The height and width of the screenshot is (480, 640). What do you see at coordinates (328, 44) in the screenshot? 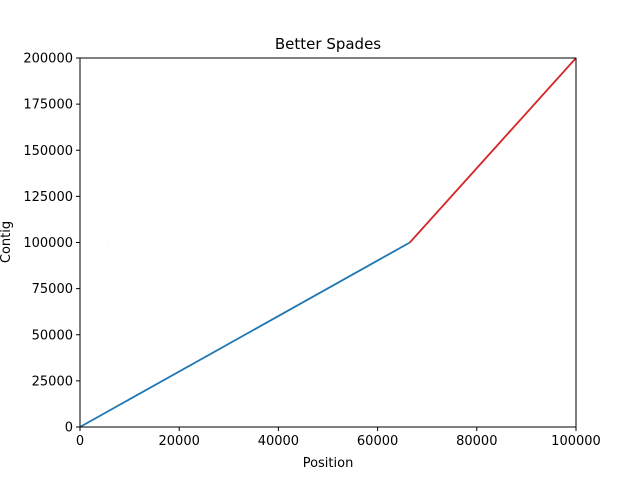
I see `chart-title: Better Spades` at bounding box center [328, 44].